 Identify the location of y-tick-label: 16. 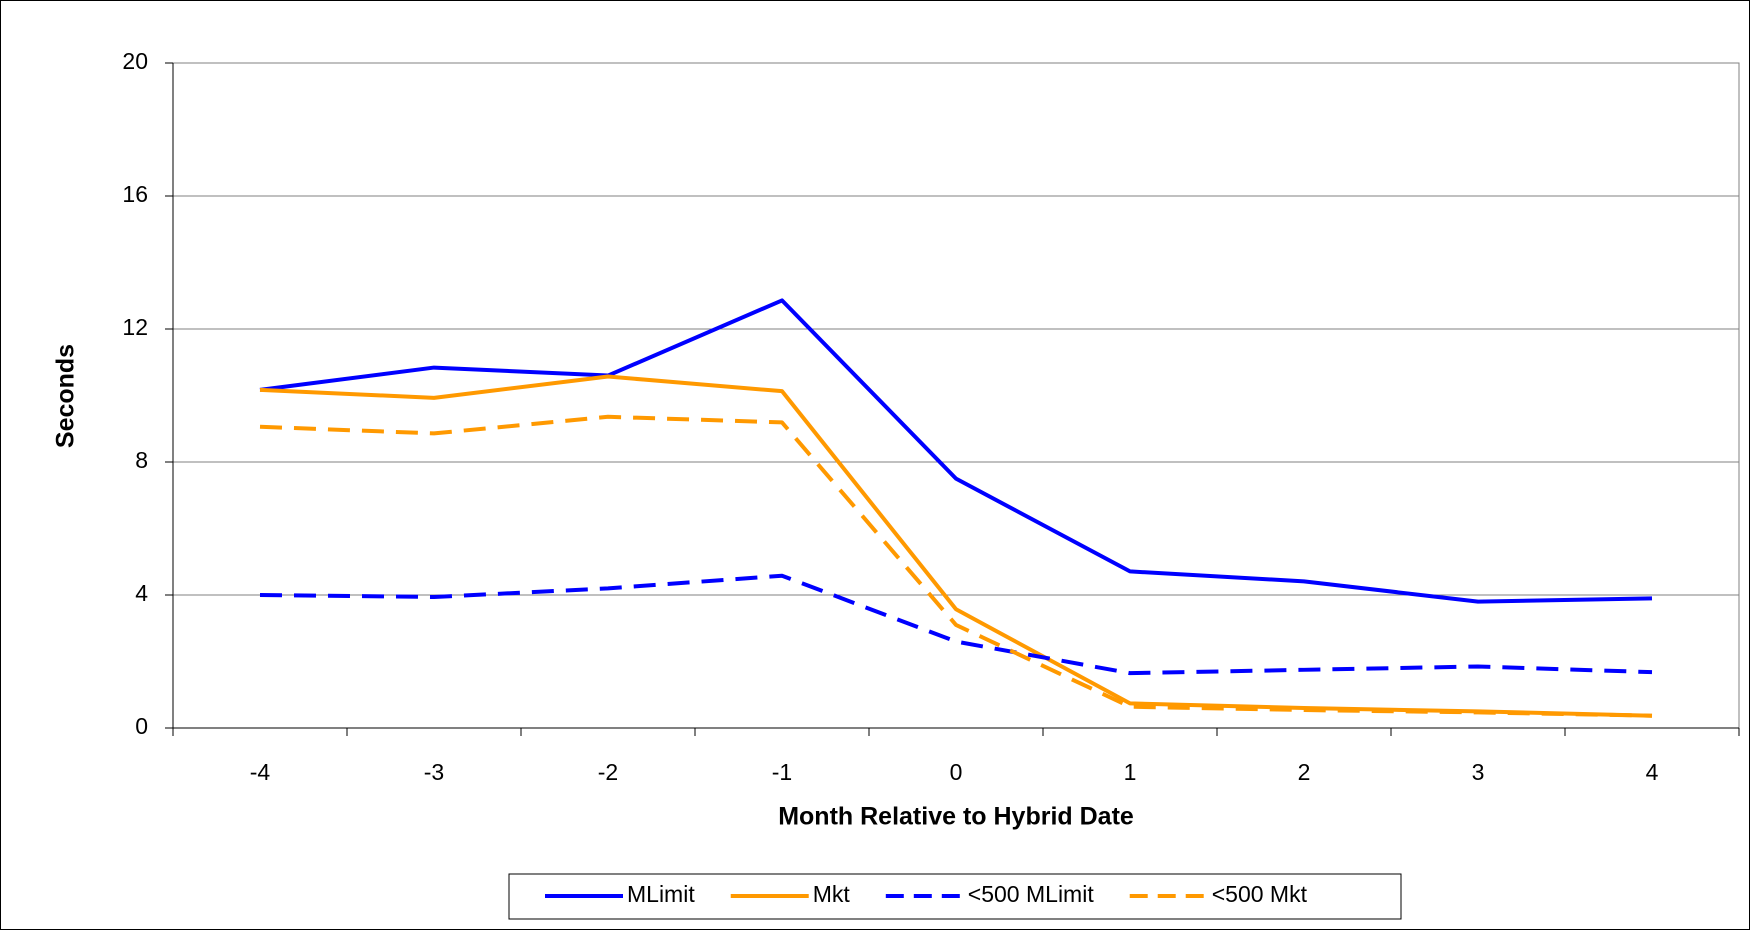
(135, 194).